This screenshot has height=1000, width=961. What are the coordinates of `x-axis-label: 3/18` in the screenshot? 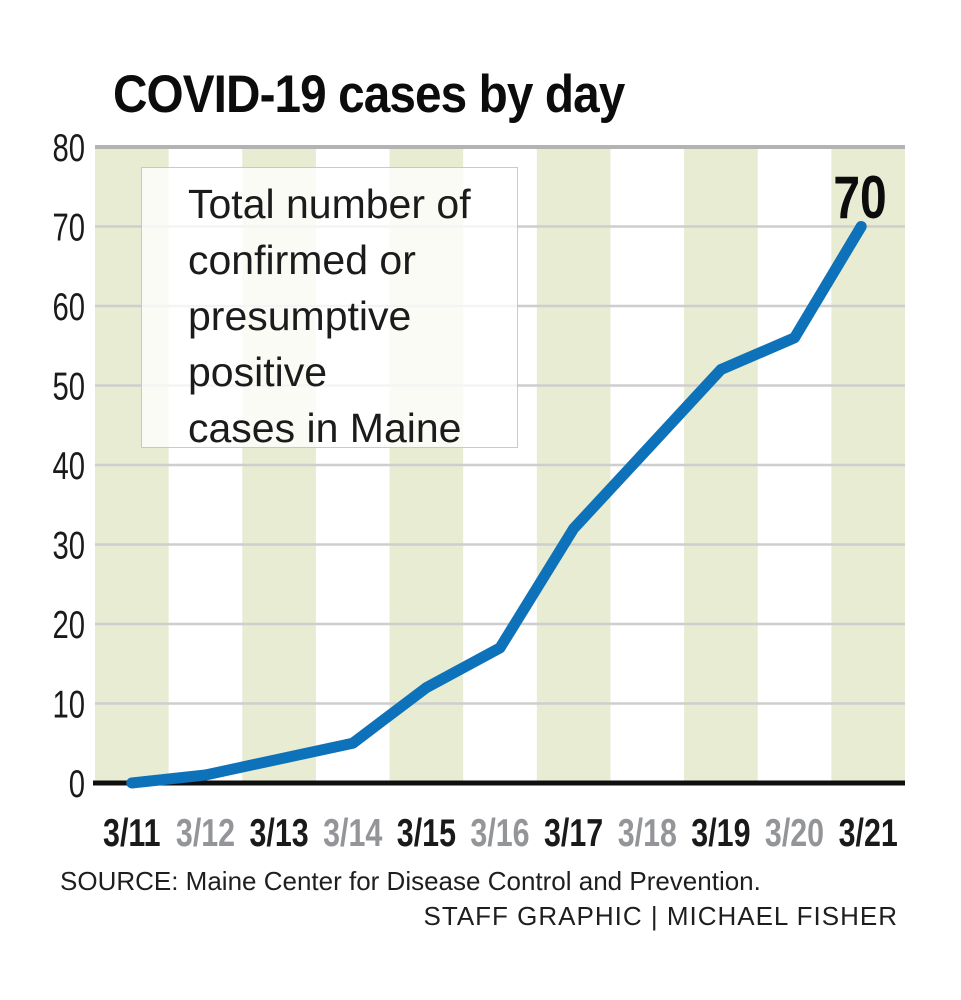 It's located at (647, 832).